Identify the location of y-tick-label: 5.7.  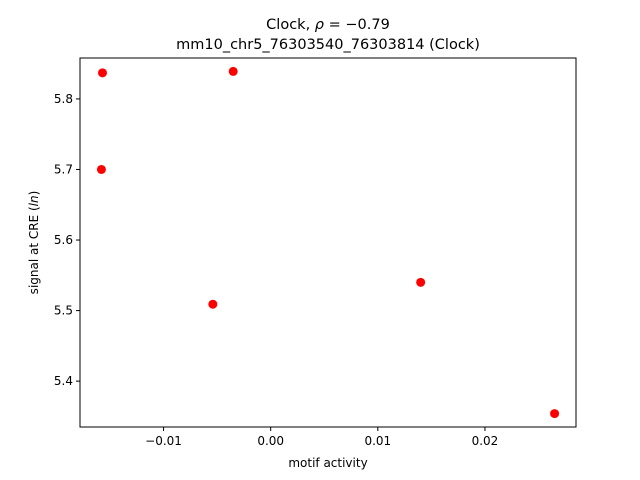
(63, 169).